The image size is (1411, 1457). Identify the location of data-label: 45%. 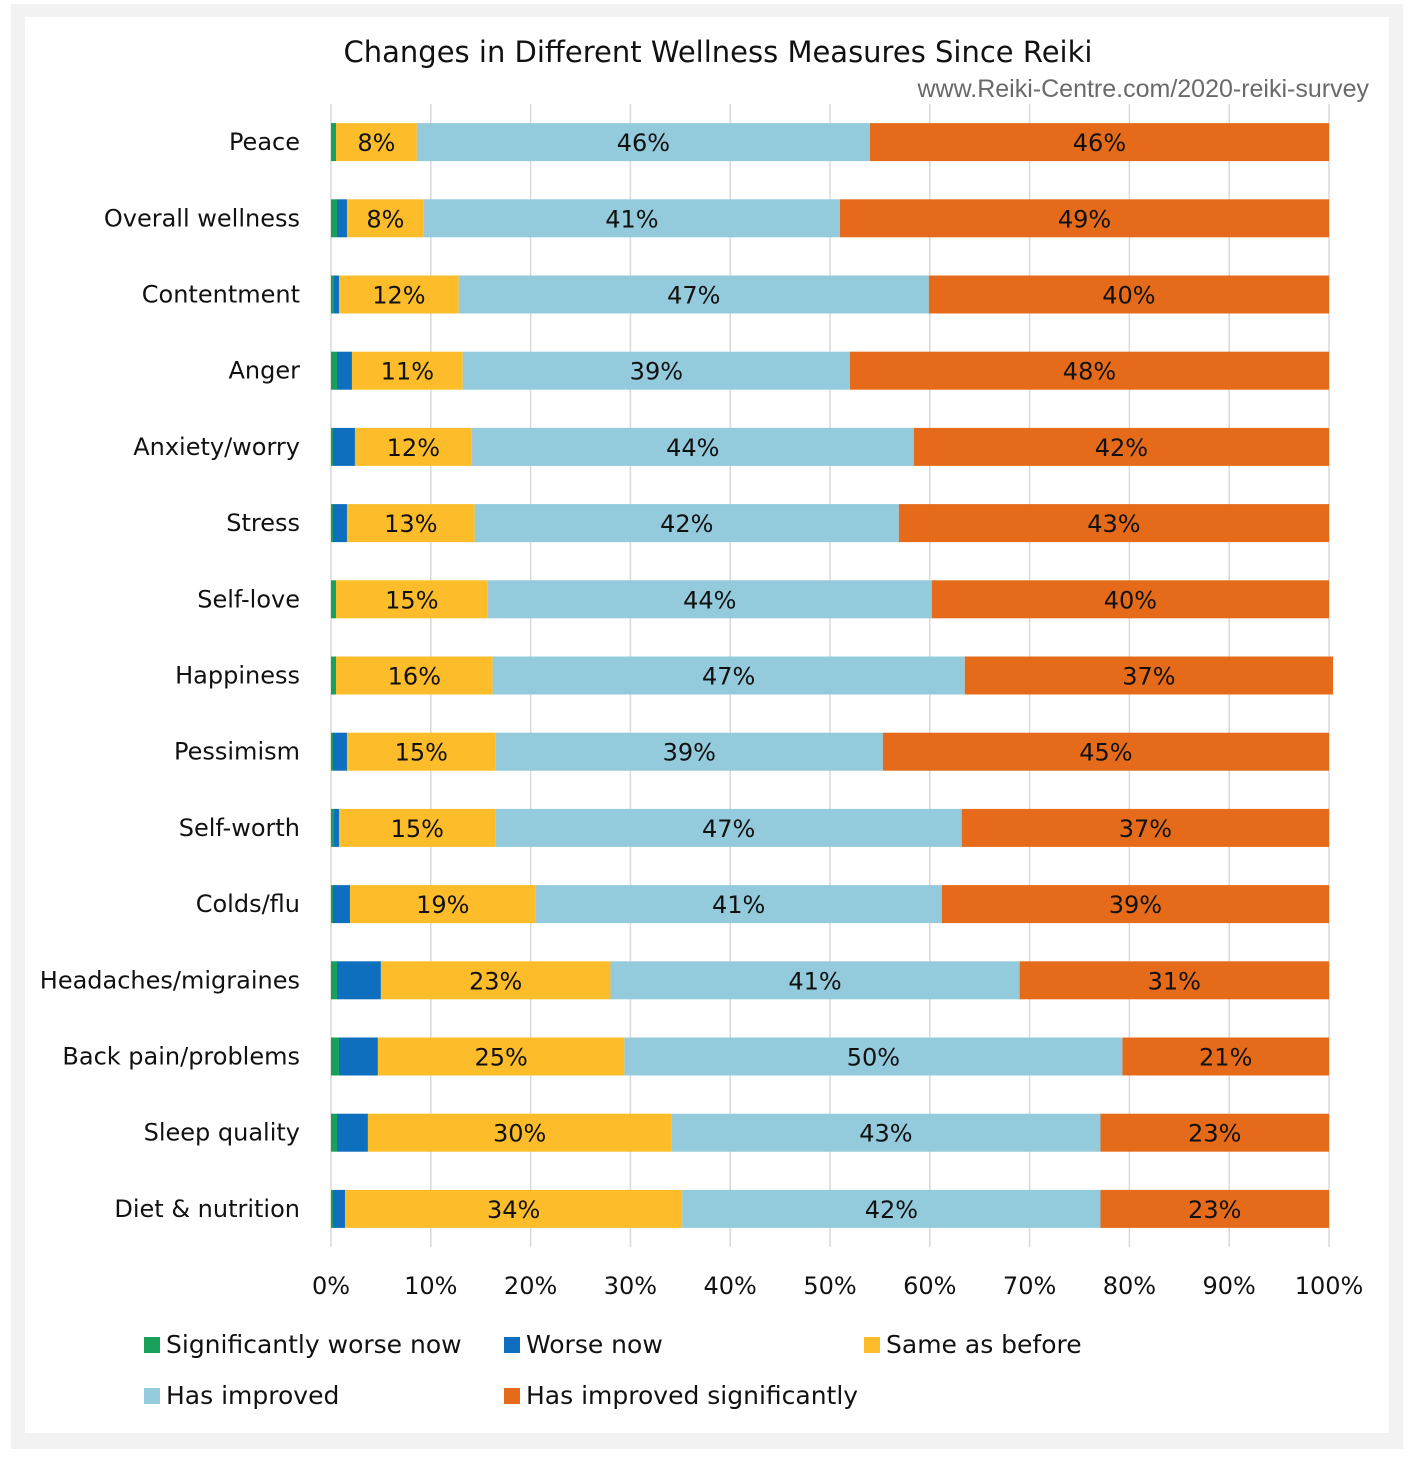
(1105, 753).